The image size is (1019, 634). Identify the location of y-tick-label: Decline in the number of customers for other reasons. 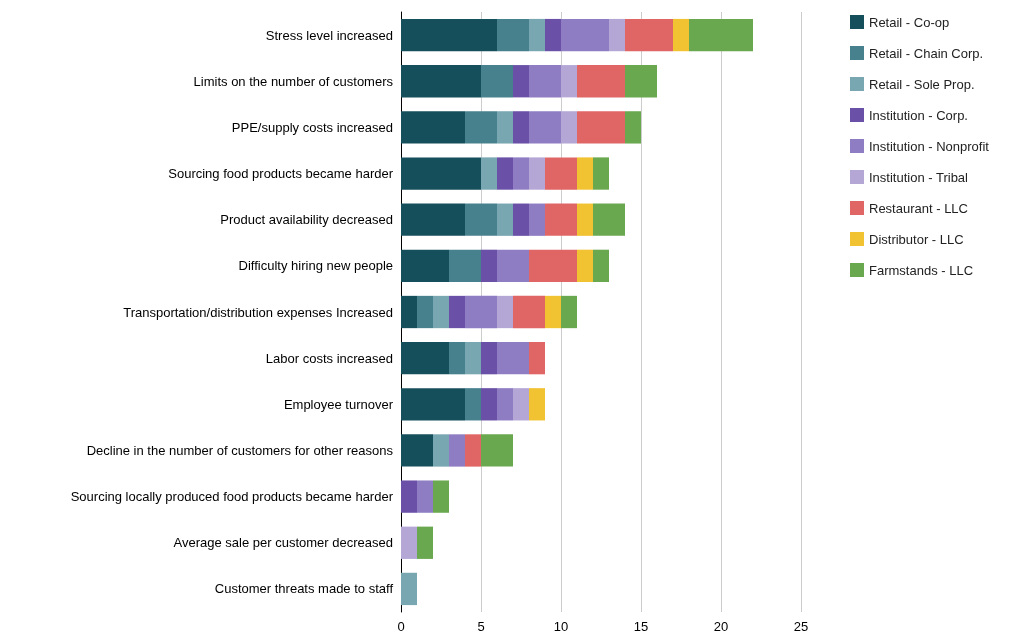
(240, 450).